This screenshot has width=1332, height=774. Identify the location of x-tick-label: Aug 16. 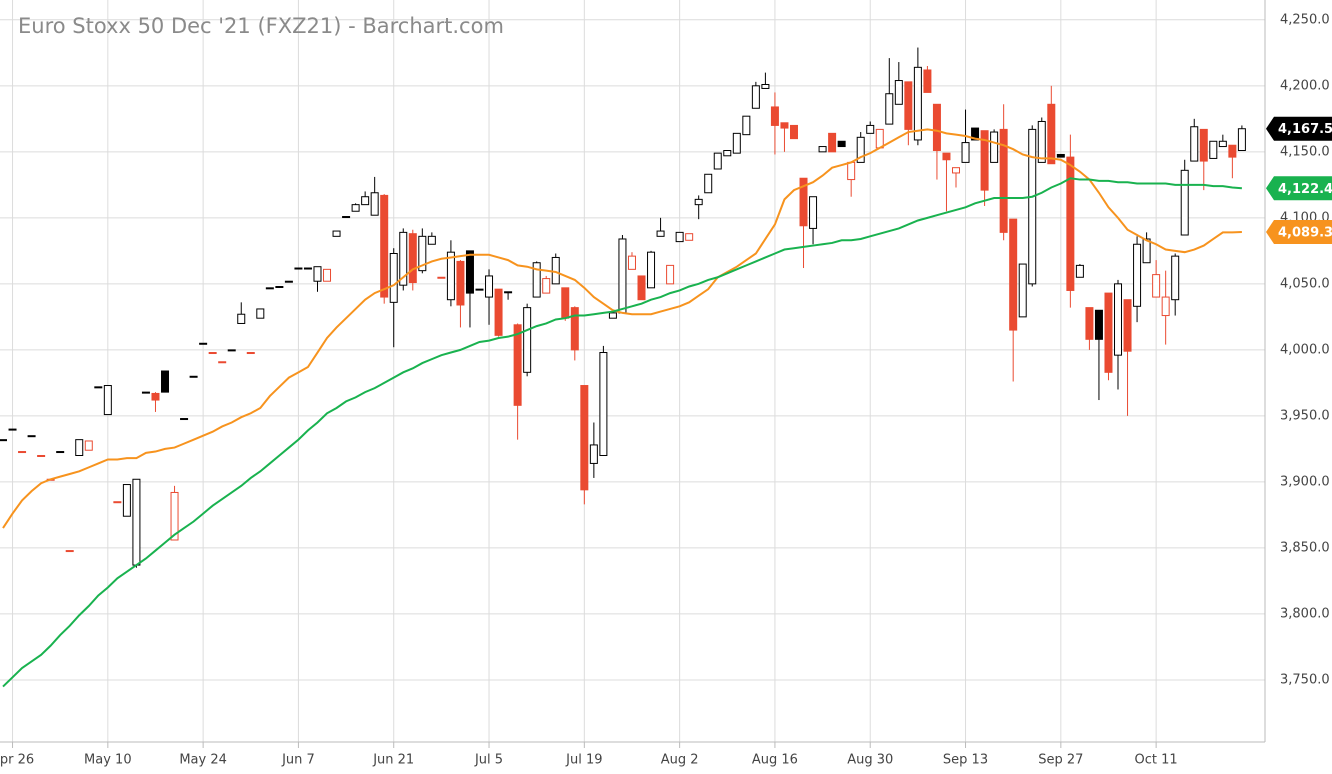
(775, 760).